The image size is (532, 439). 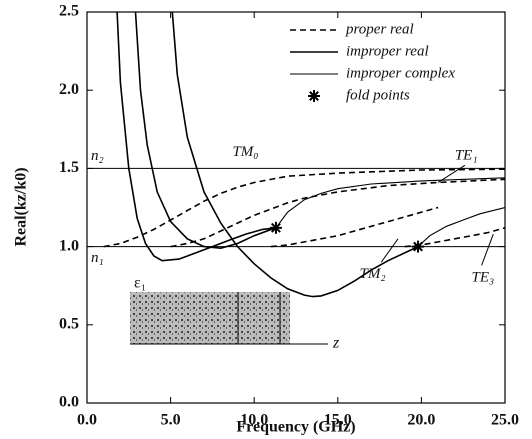 I want to click on y-tick-label: 1.0, so click(x=69, y=245).